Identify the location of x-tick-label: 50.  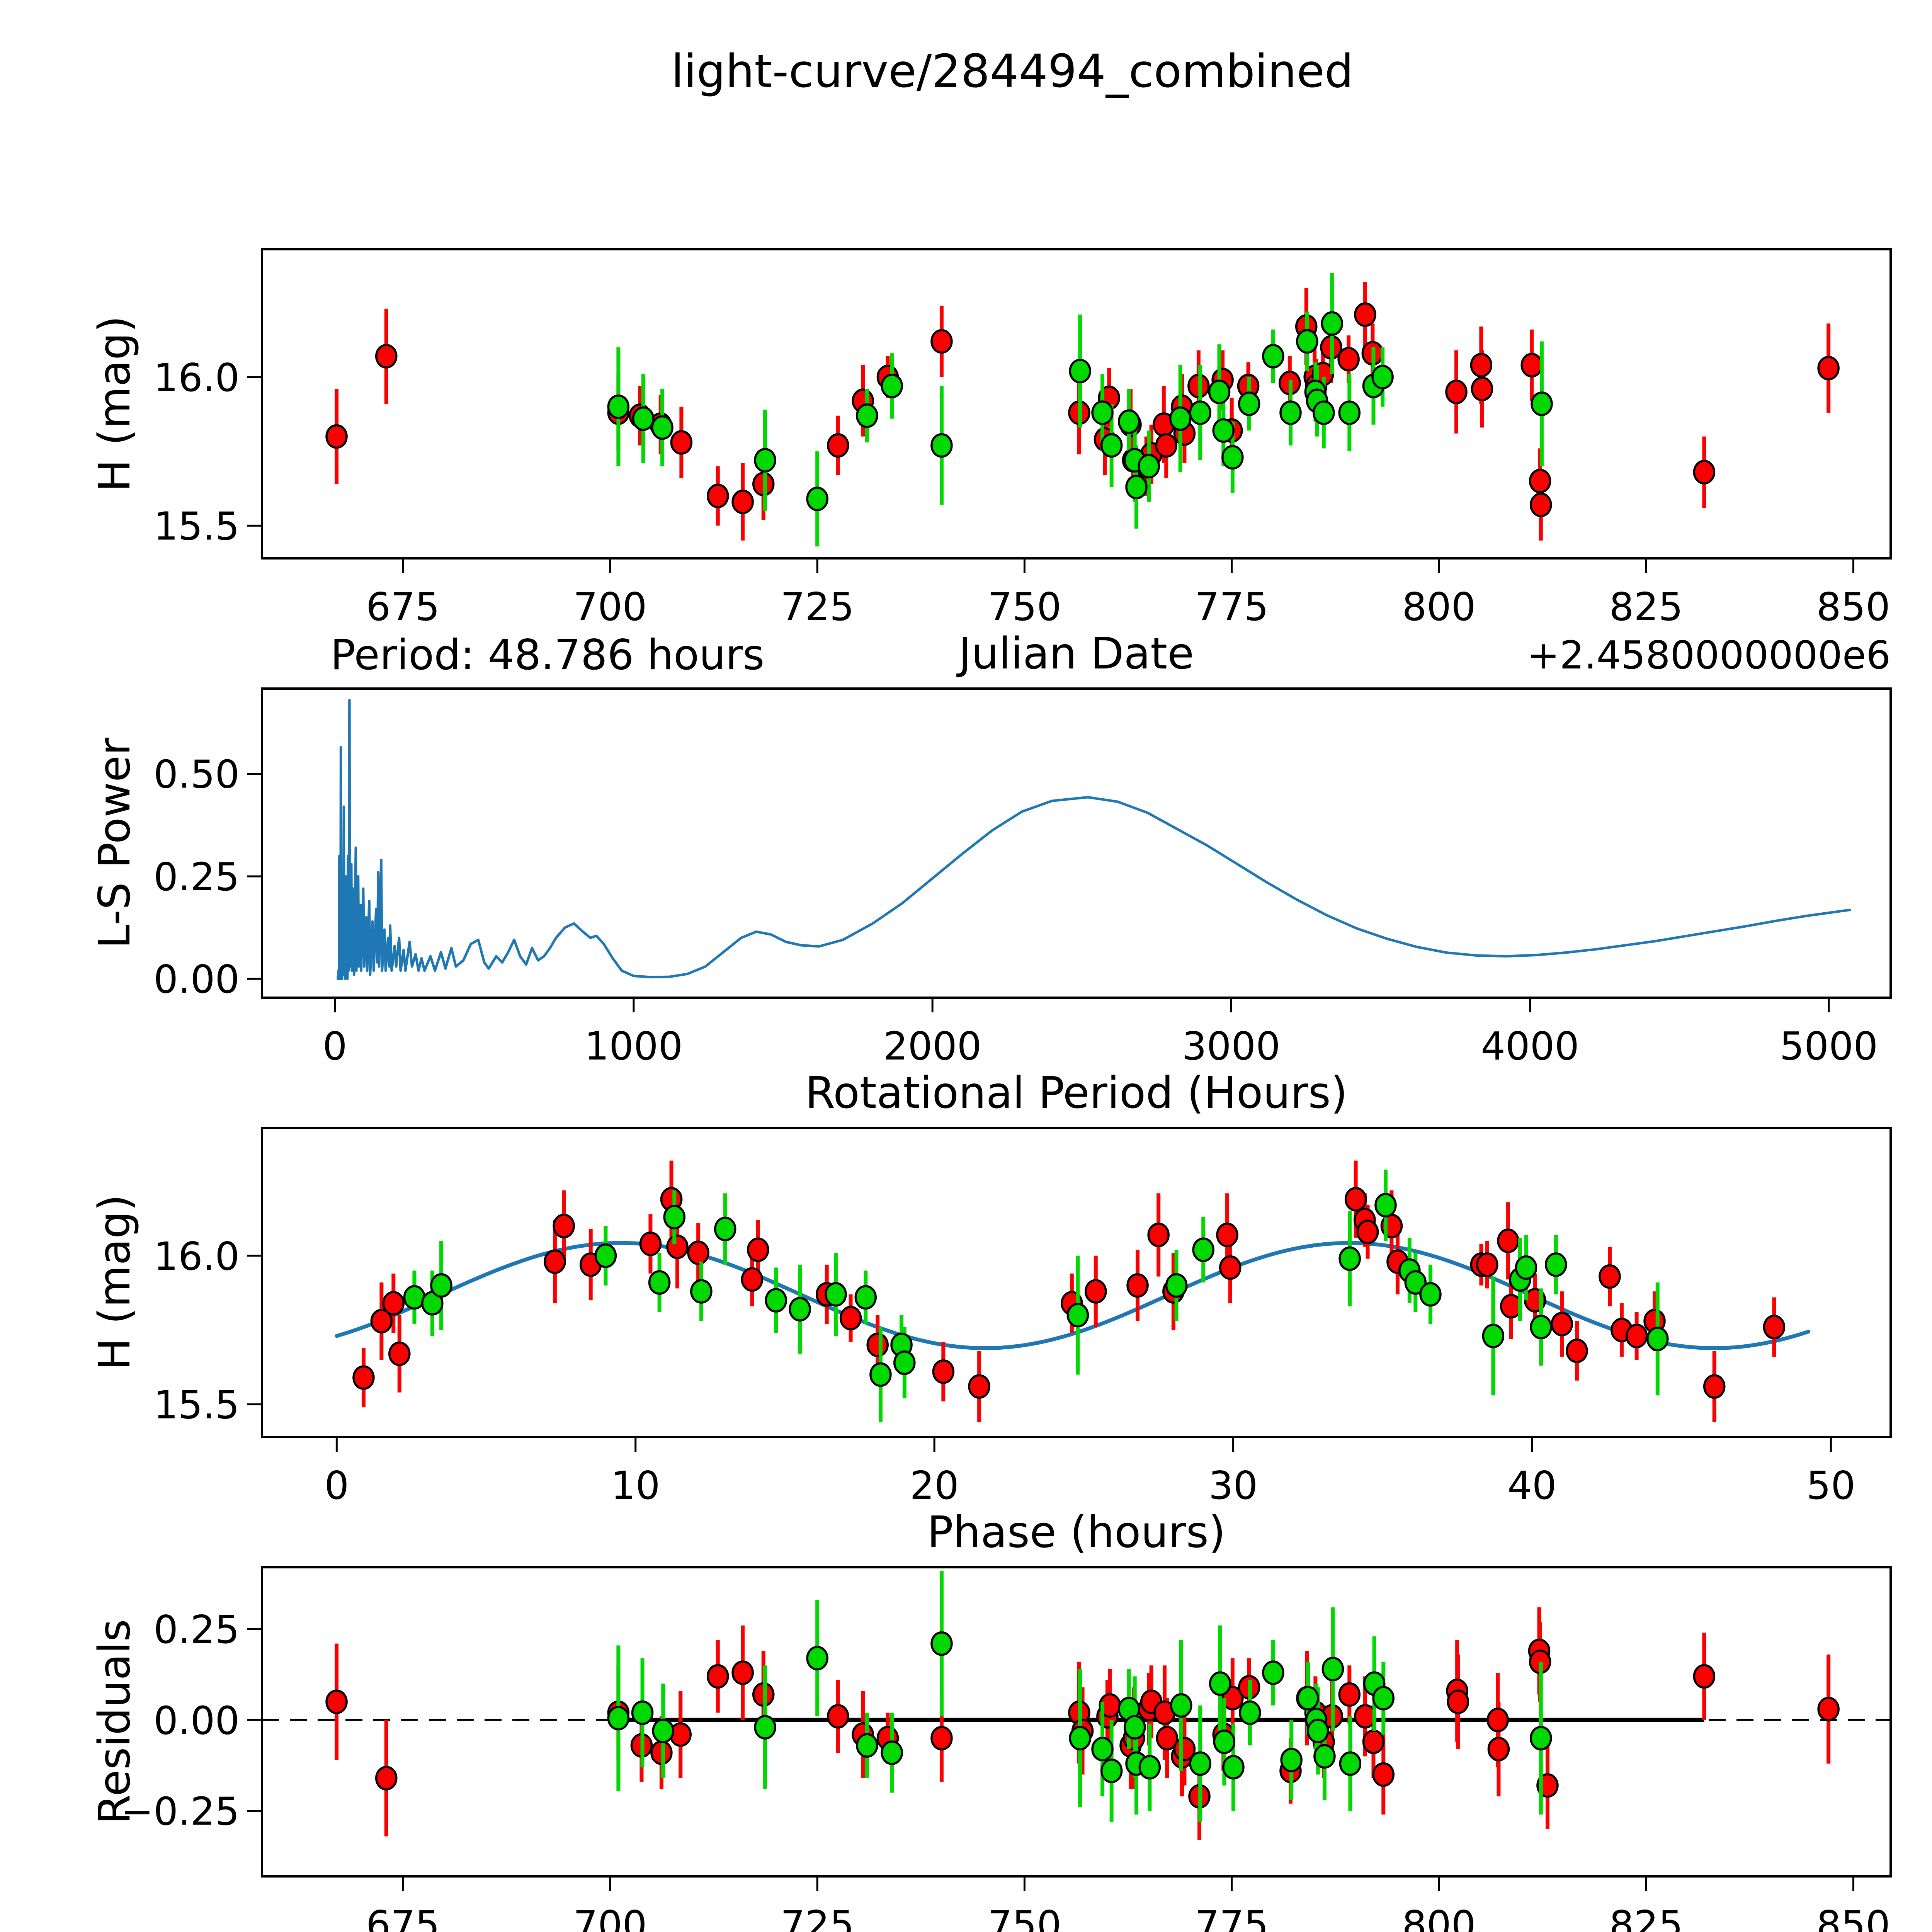
(1830, 1485).